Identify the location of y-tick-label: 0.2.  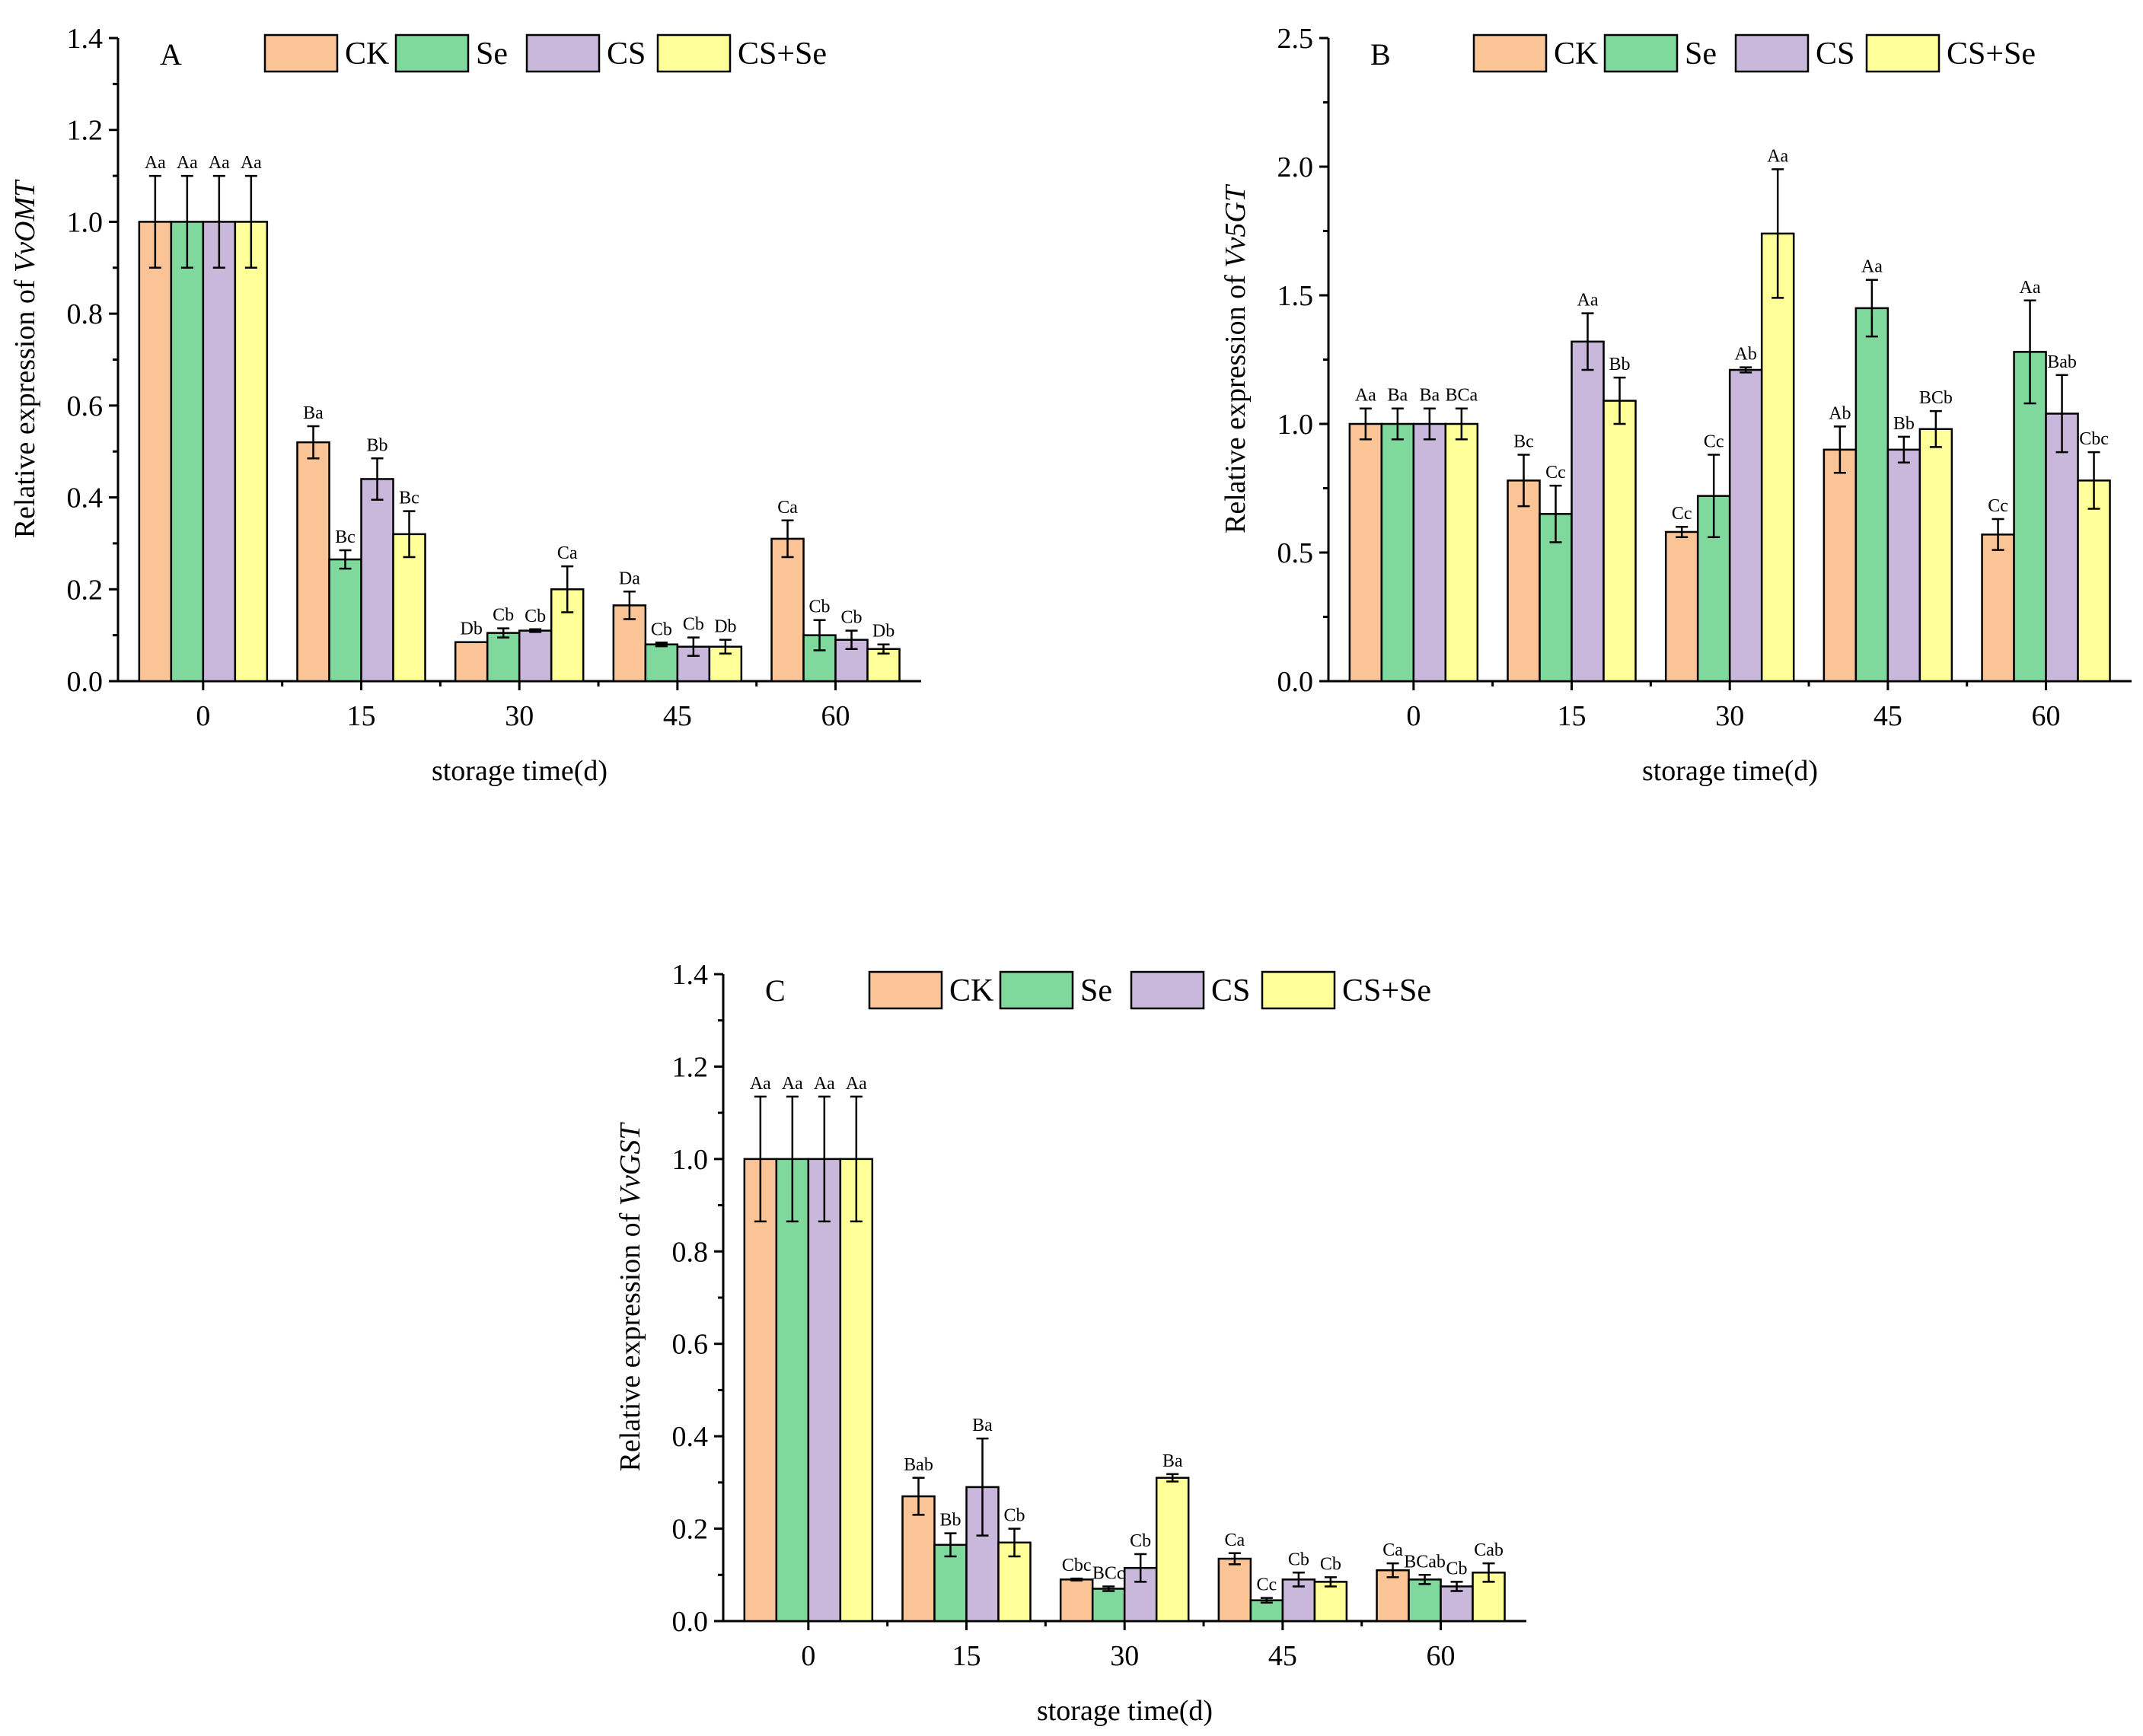
(85, 590).